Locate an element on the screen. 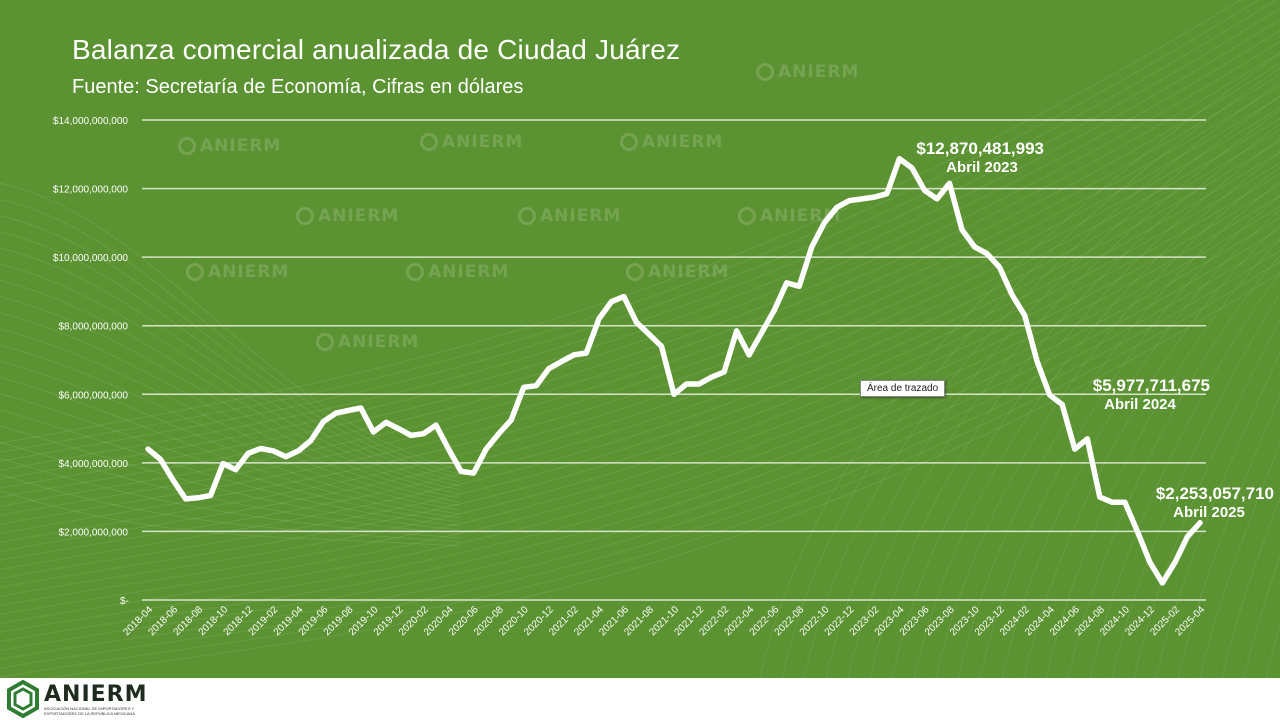 Image resolution: width=1280 pixels, height=720 pixels. callout-date: Abril 2024 is located at coordinates (1140, 405).